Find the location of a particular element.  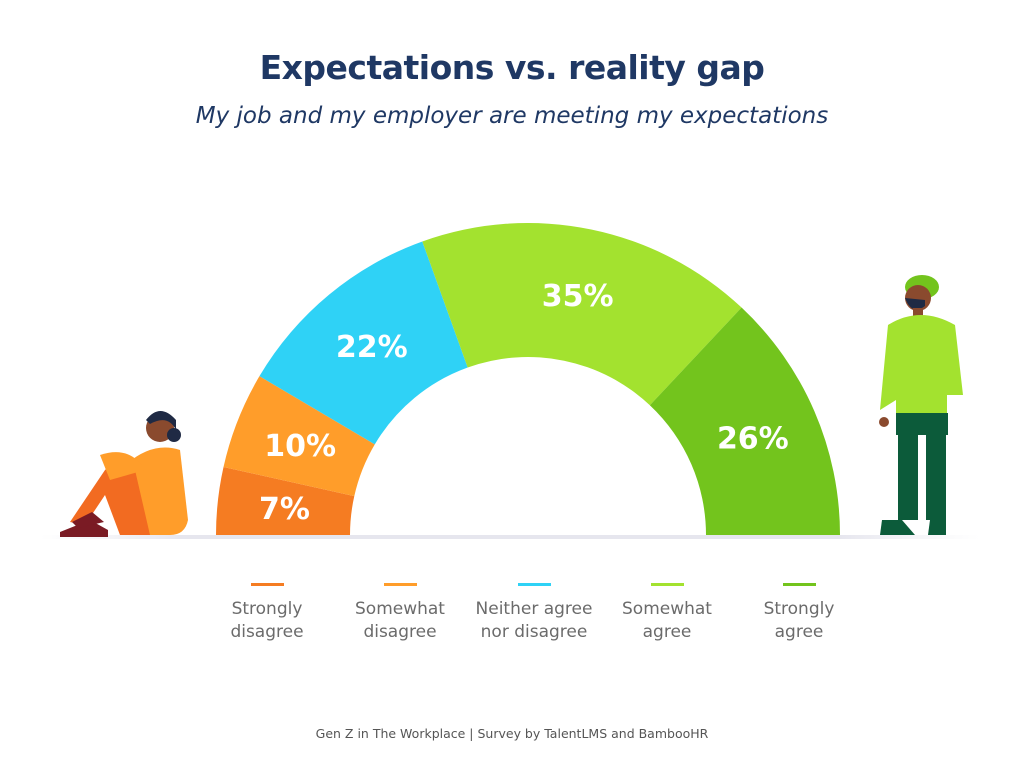

segment-neither-agree-nor-disagree is located at coordinates (363, 343).